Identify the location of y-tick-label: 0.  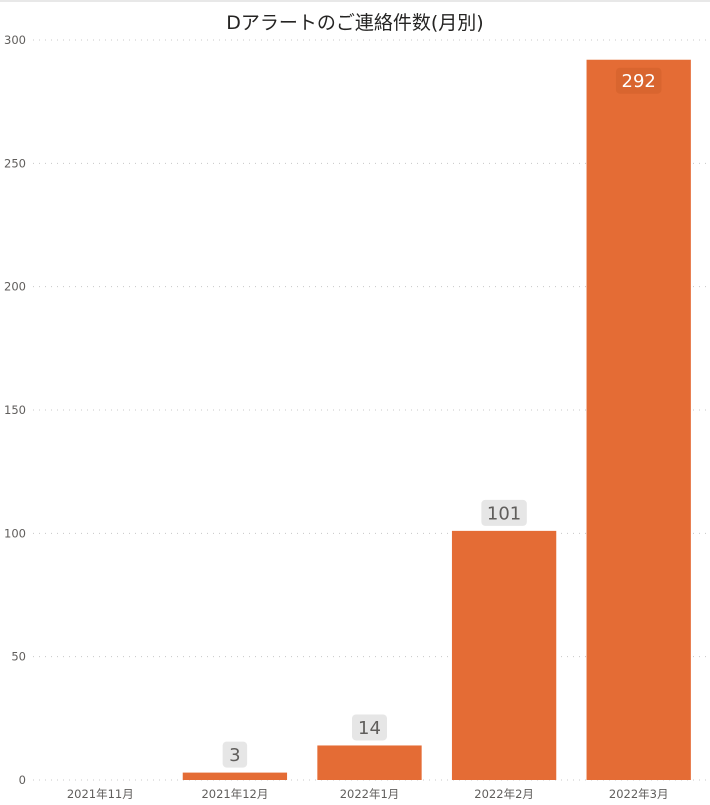
(22, 780).